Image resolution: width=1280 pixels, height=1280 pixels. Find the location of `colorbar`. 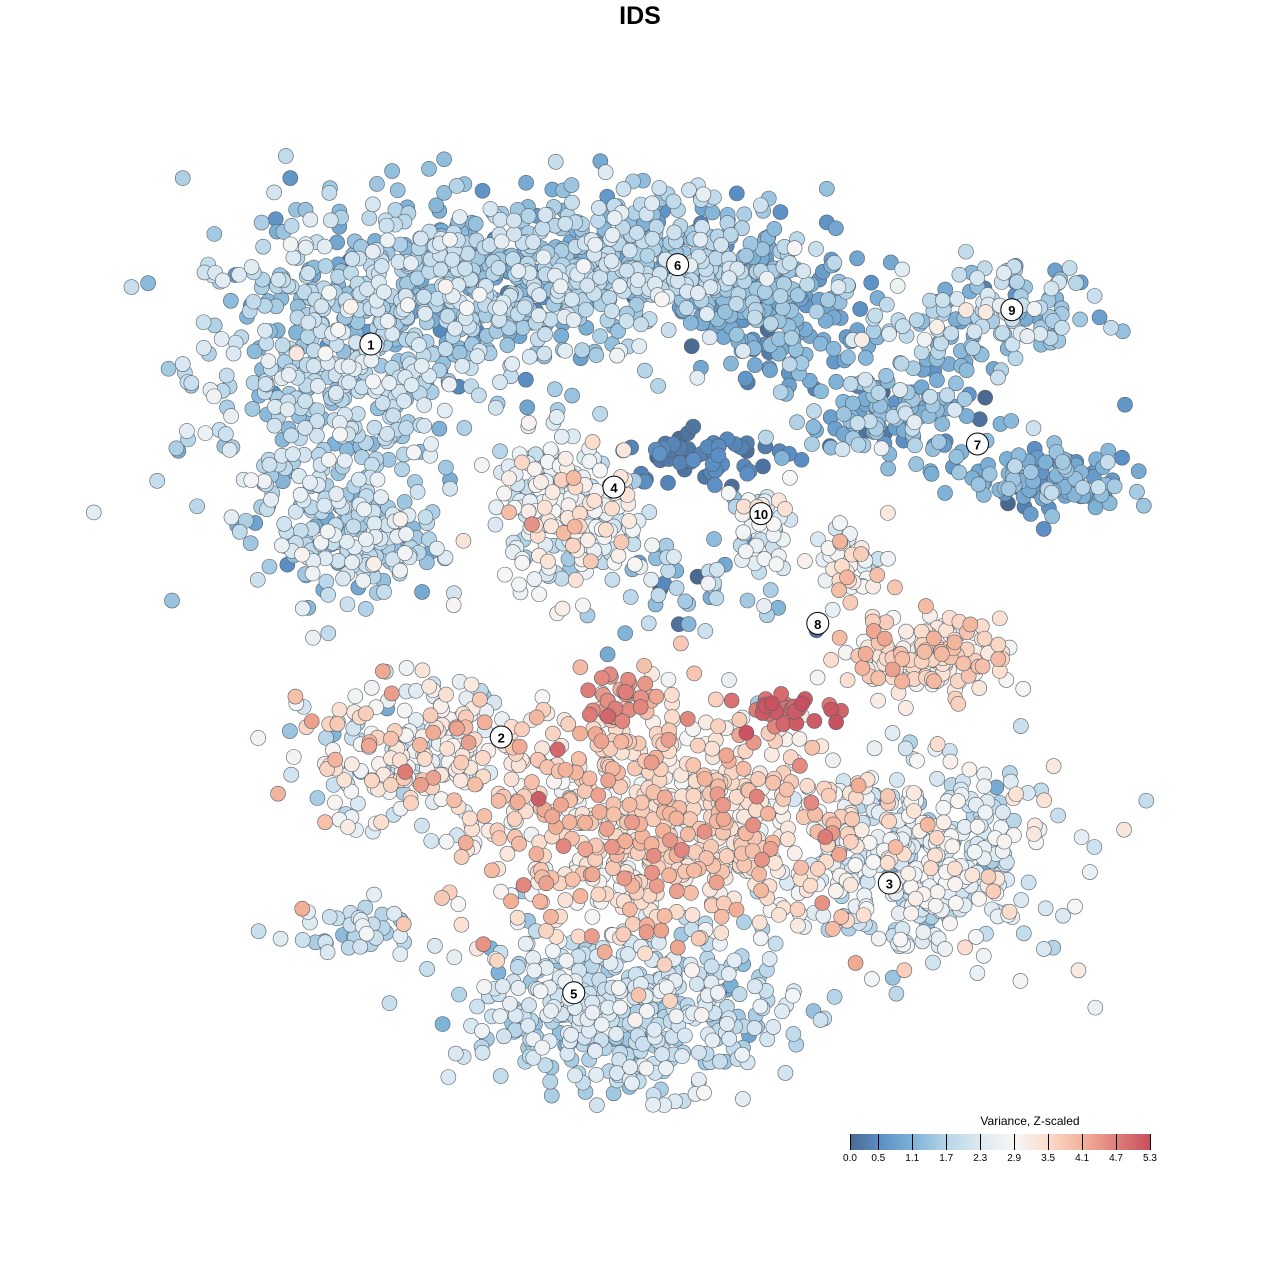

colorbar is located at coordinates (1000, 1142).